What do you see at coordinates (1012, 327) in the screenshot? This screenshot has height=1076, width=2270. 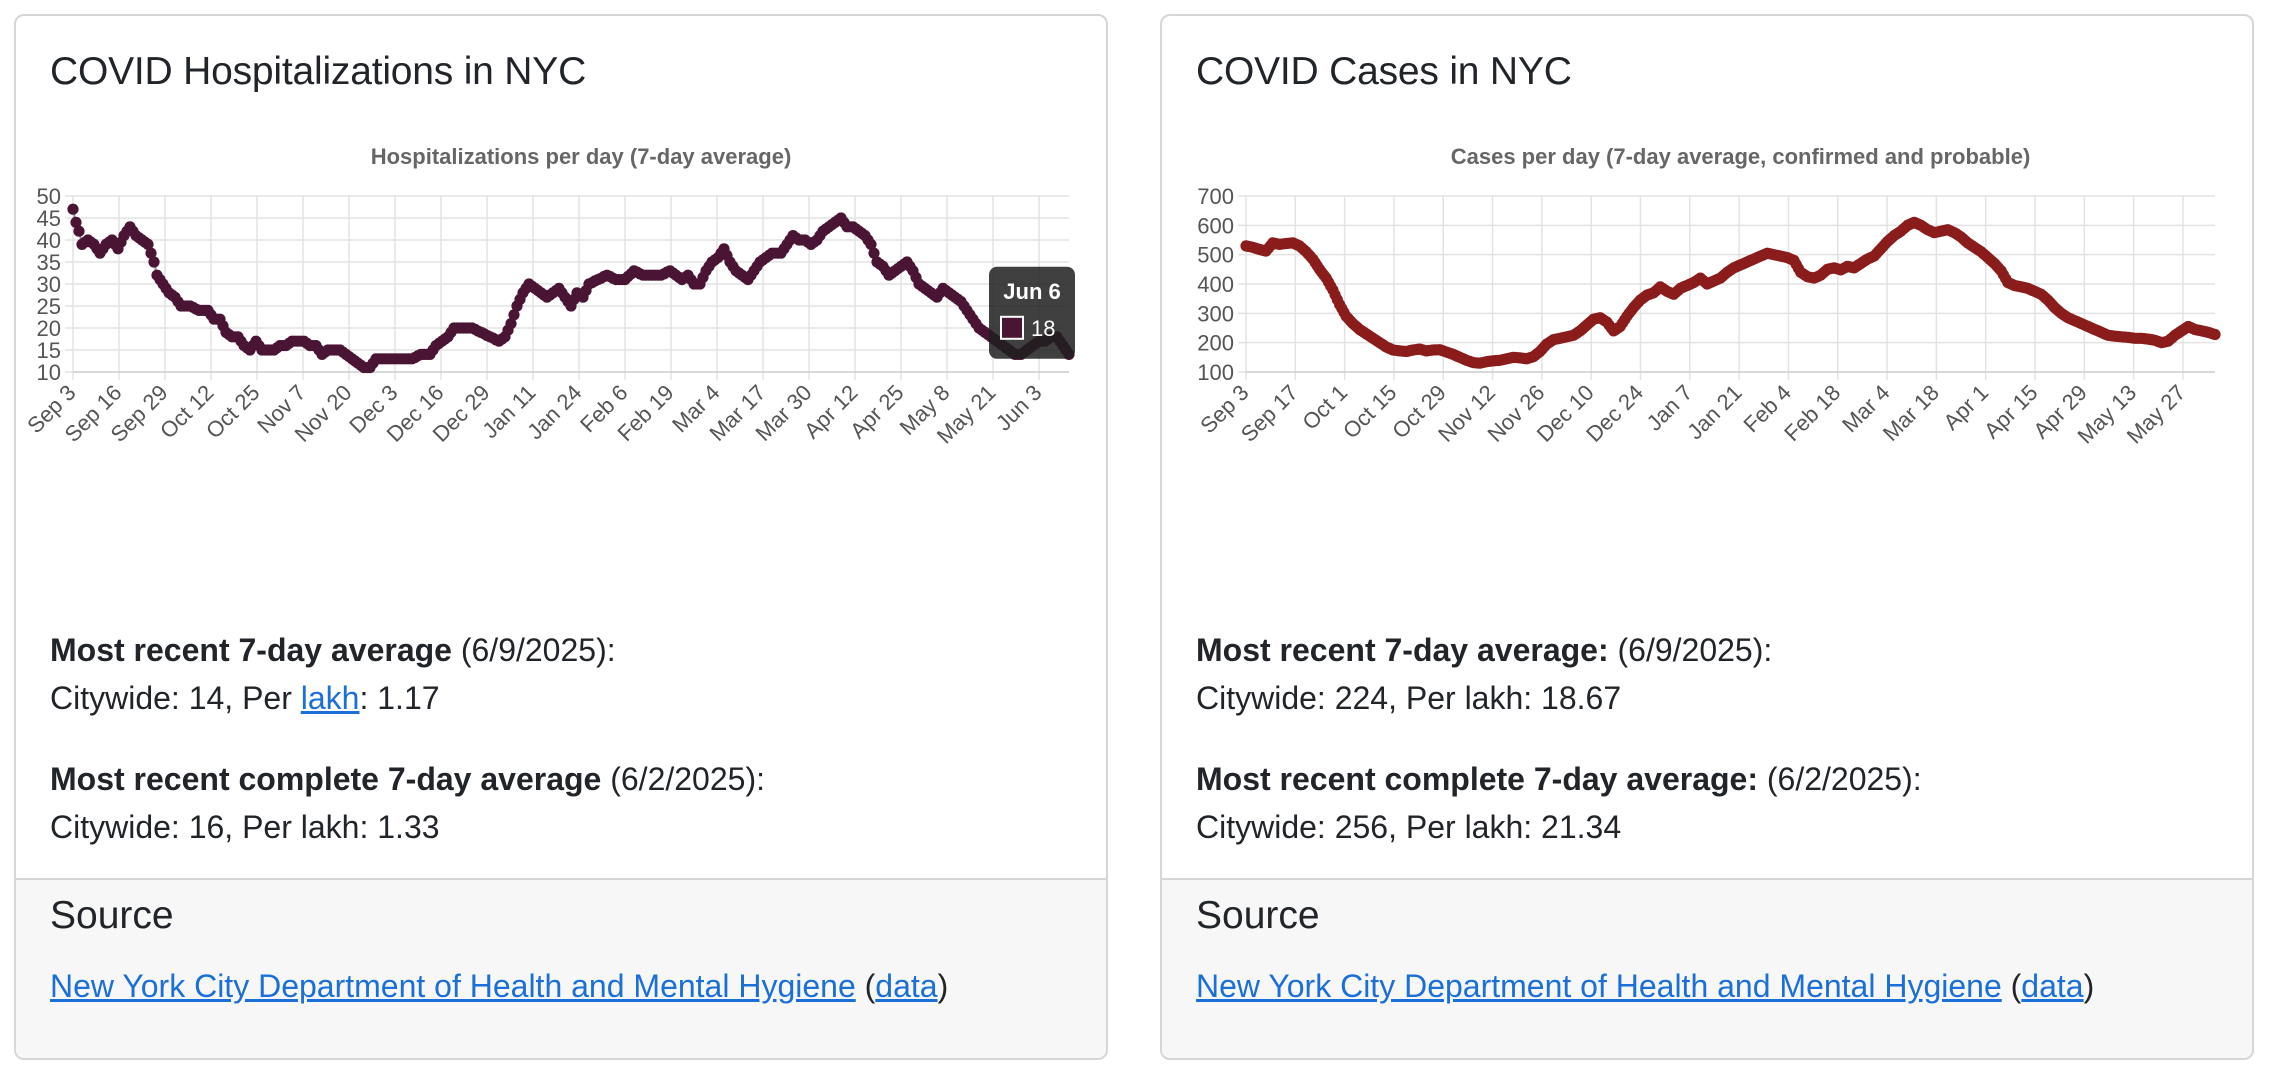 I see `tooltip-swatch` at bounding box center [1012, 327].